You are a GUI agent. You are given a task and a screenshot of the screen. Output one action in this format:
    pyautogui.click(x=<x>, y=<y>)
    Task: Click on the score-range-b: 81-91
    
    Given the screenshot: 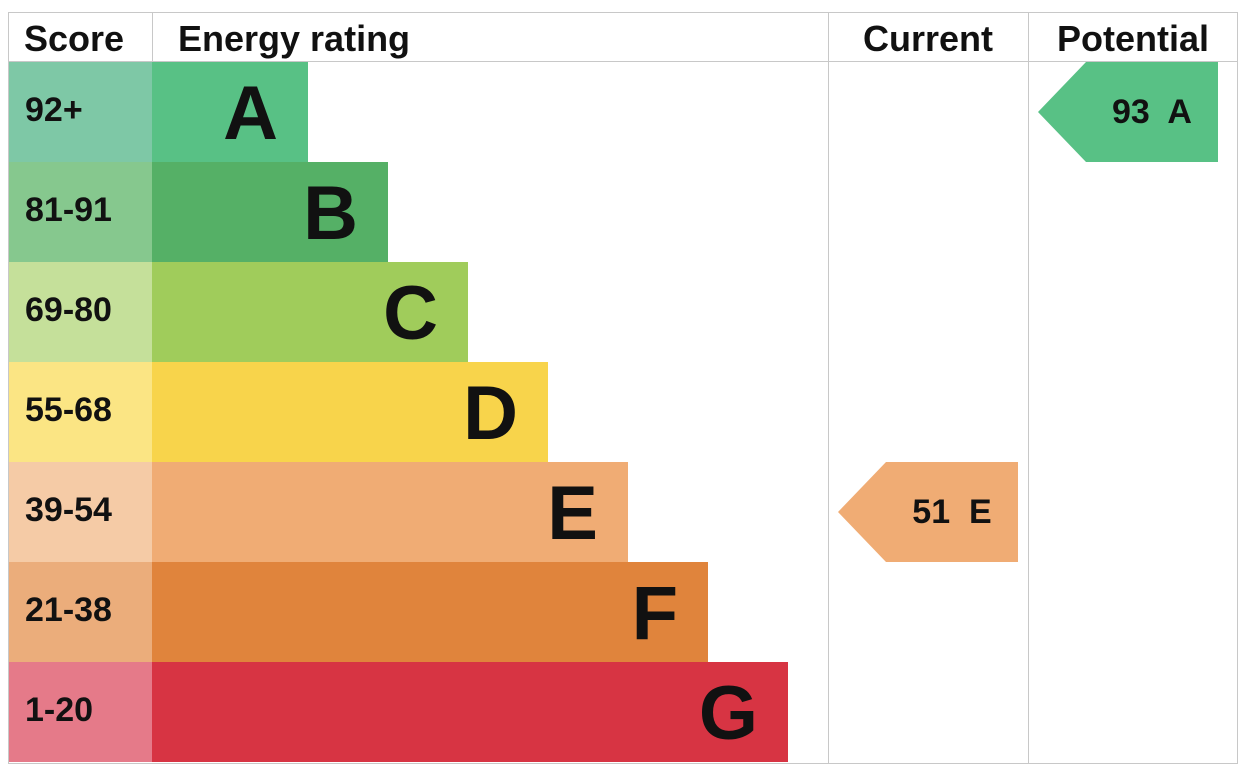 What is the action you would take?
    pyautogui.click(x=80, y=212)
    